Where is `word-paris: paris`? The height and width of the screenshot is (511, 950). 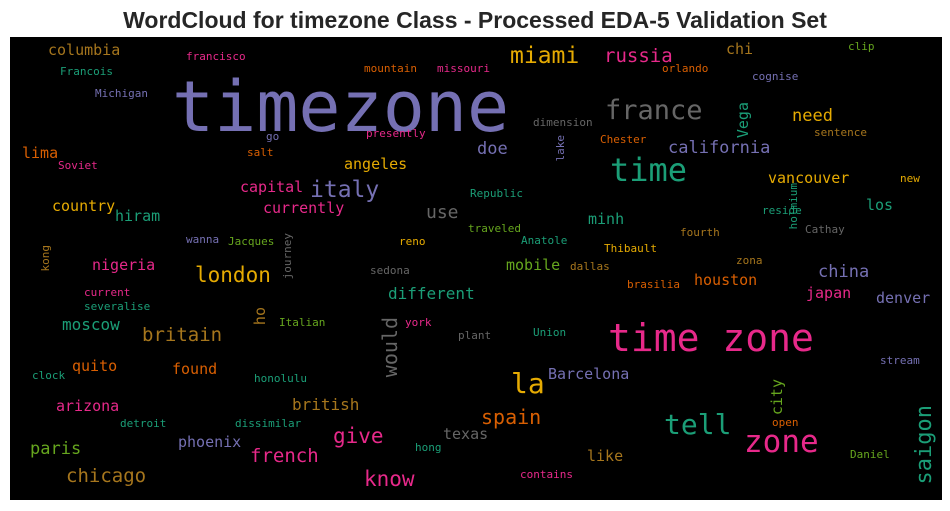
word-paris: paris is located at coordinates (56, 449).